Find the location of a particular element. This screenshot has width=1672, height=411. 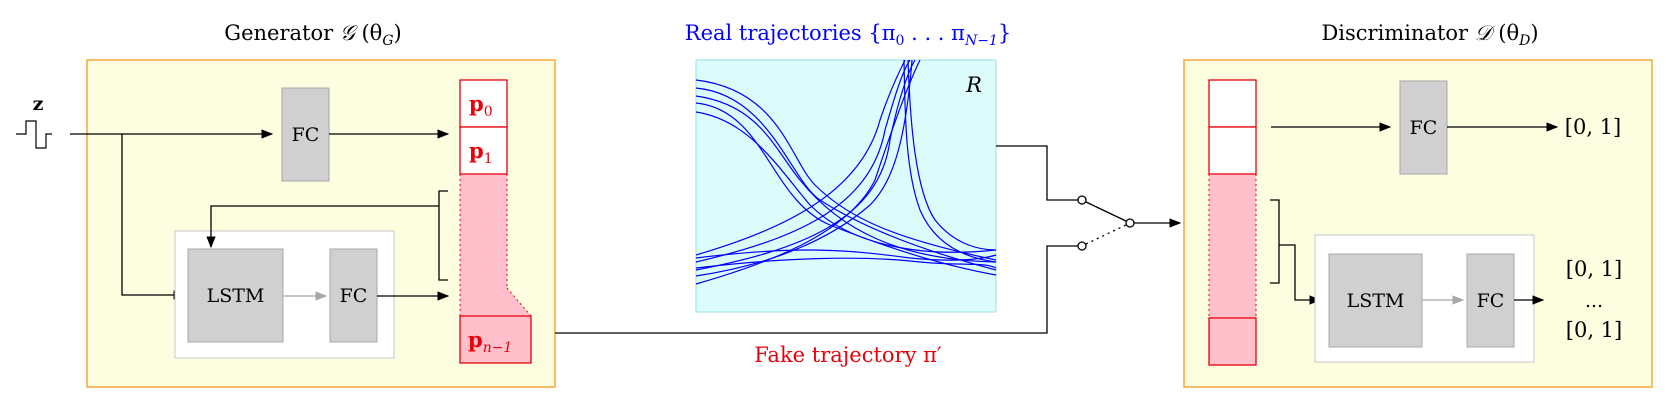

switch-terminal-fake is located at coordinates (1082, 246).